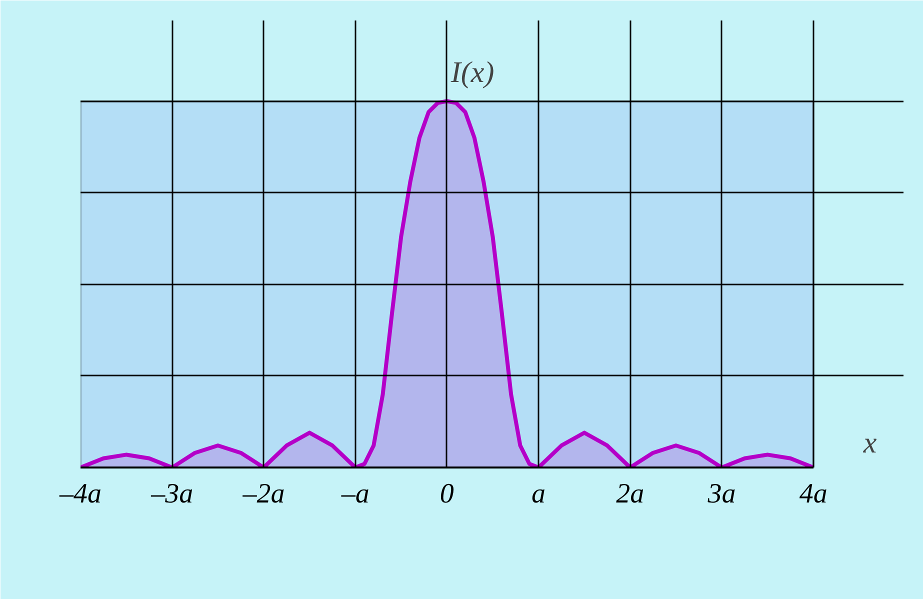 The image size is (923, 599). I want to click on x-tick-label: 4a, so click(813, 494).